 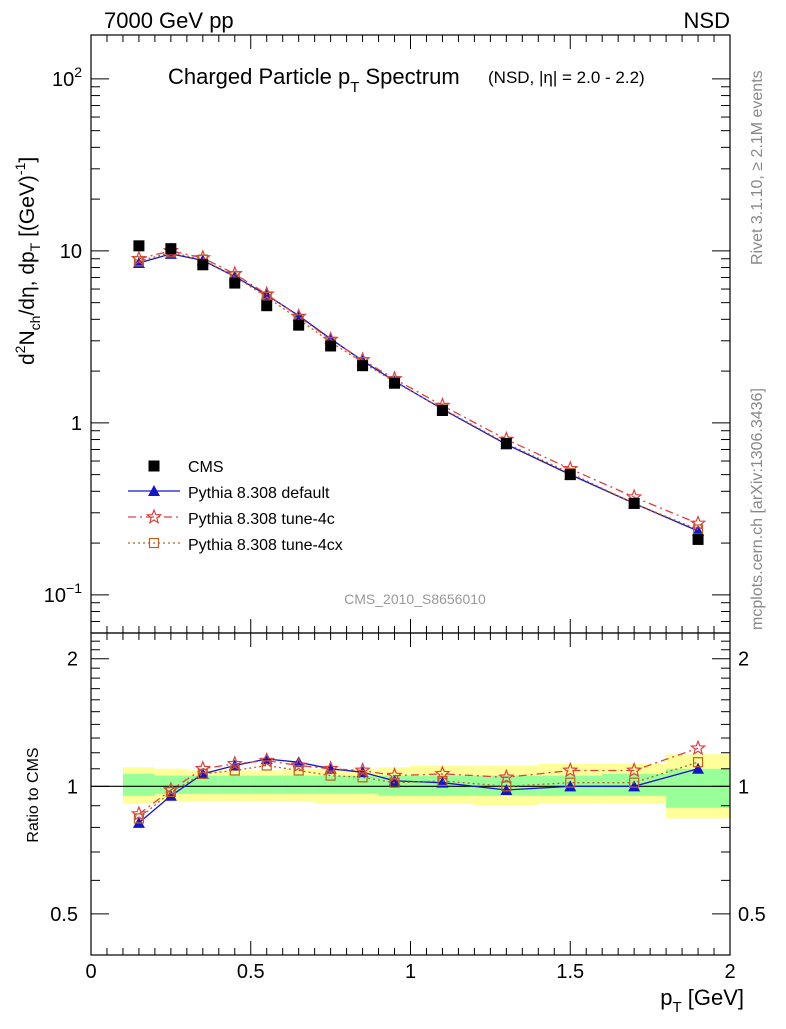 I want to click on plot-title-sub: T, so click(x=354, y=87).